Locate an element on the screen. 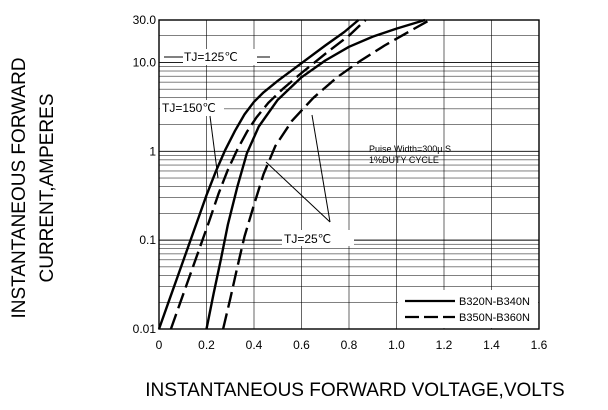 This screenshot has height=410, width=608. x-tick-label: 0.2 is located at coordinates (206, 345).